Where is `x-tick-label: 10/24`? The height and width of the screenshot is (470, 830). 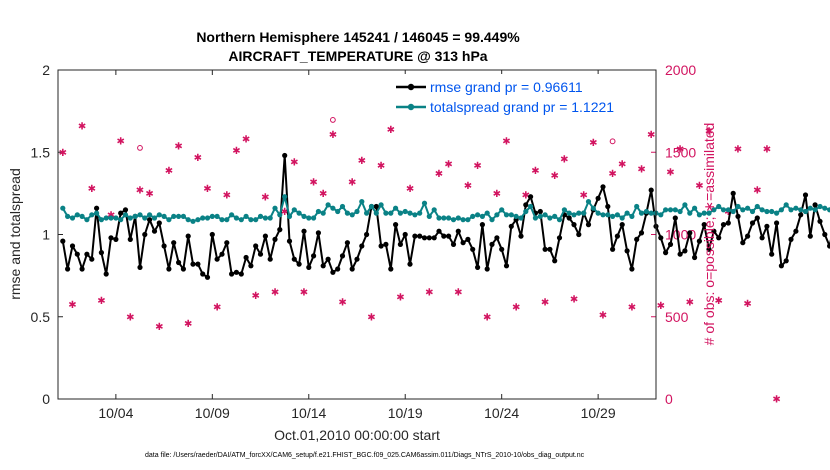 x-tick-label: 10/24 is located at coordinates (501, 413).